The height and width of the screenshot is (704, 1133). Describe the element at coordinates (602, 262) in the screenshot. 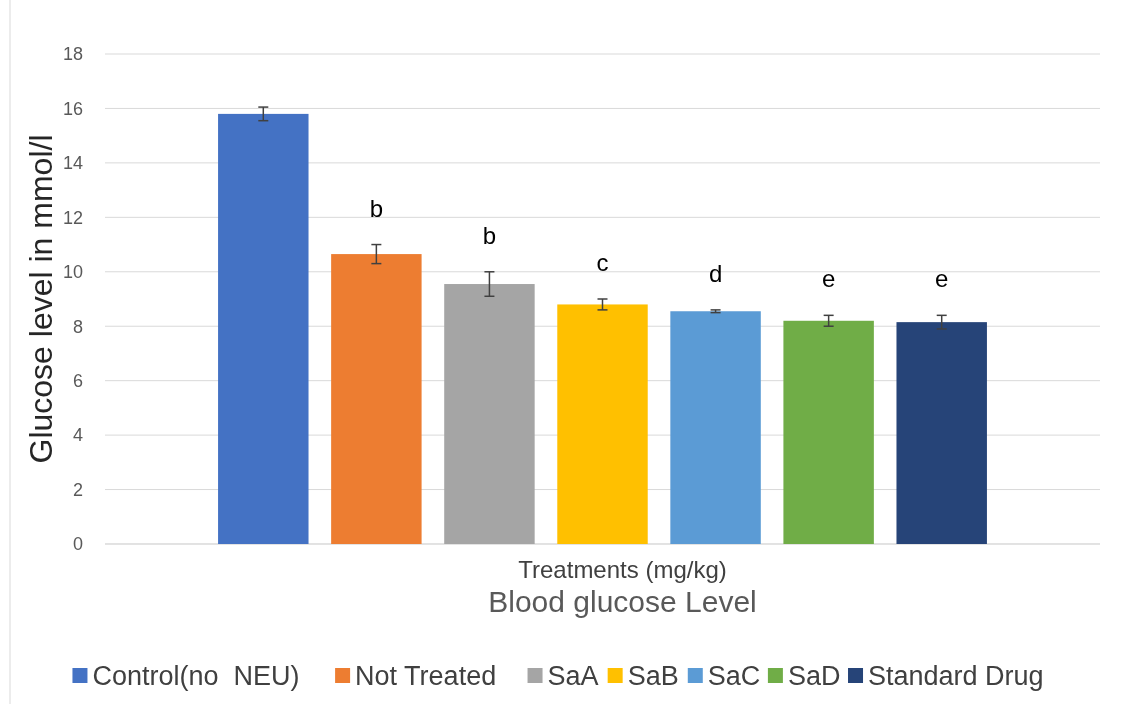

I see `annotation: c` at that location.